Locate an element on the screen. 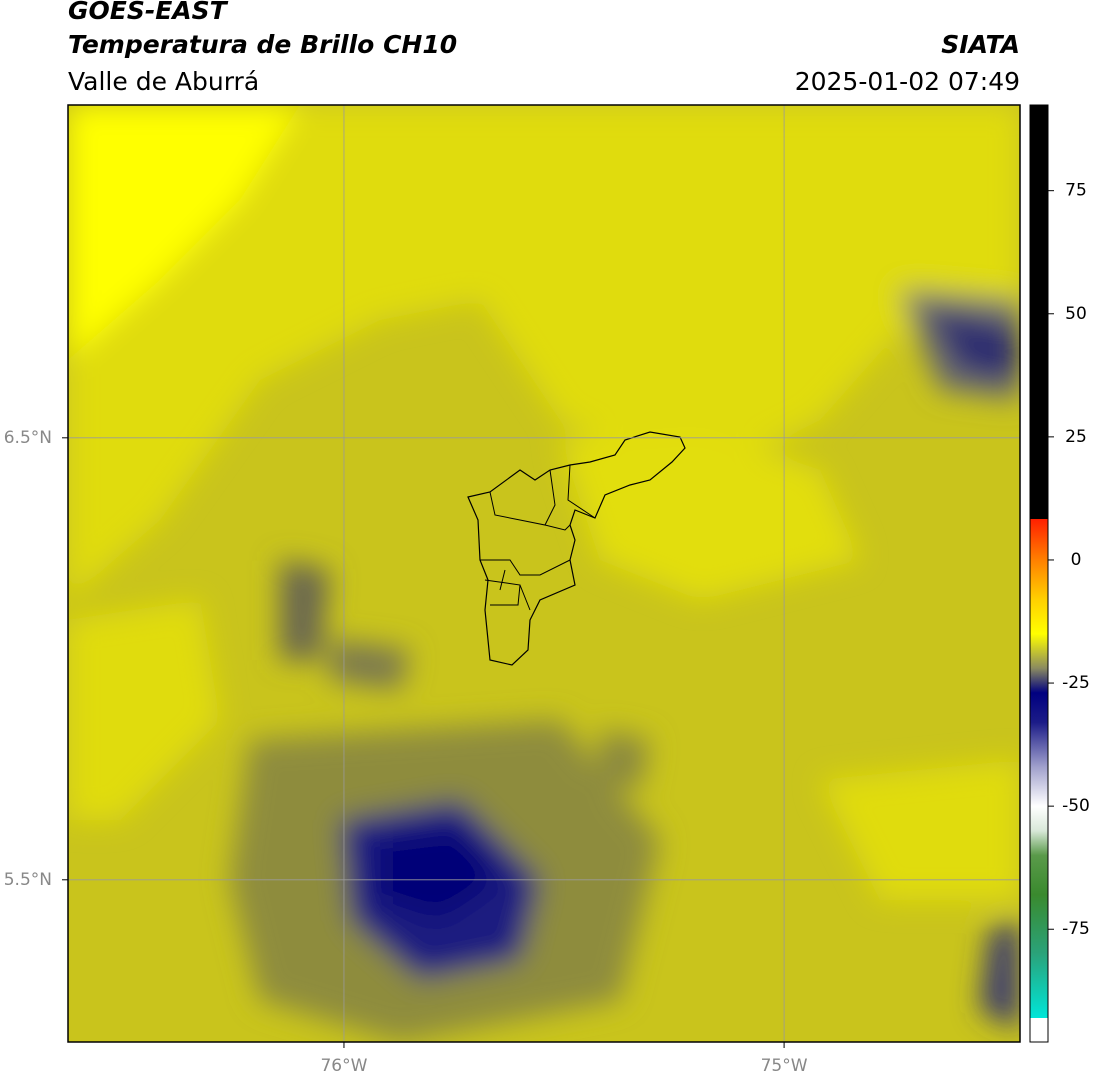 Image resolution: width=1094 pixels, height=1082 pixels. datetime: 2025-01-02 07:49 is located at coordinates (907, 81).